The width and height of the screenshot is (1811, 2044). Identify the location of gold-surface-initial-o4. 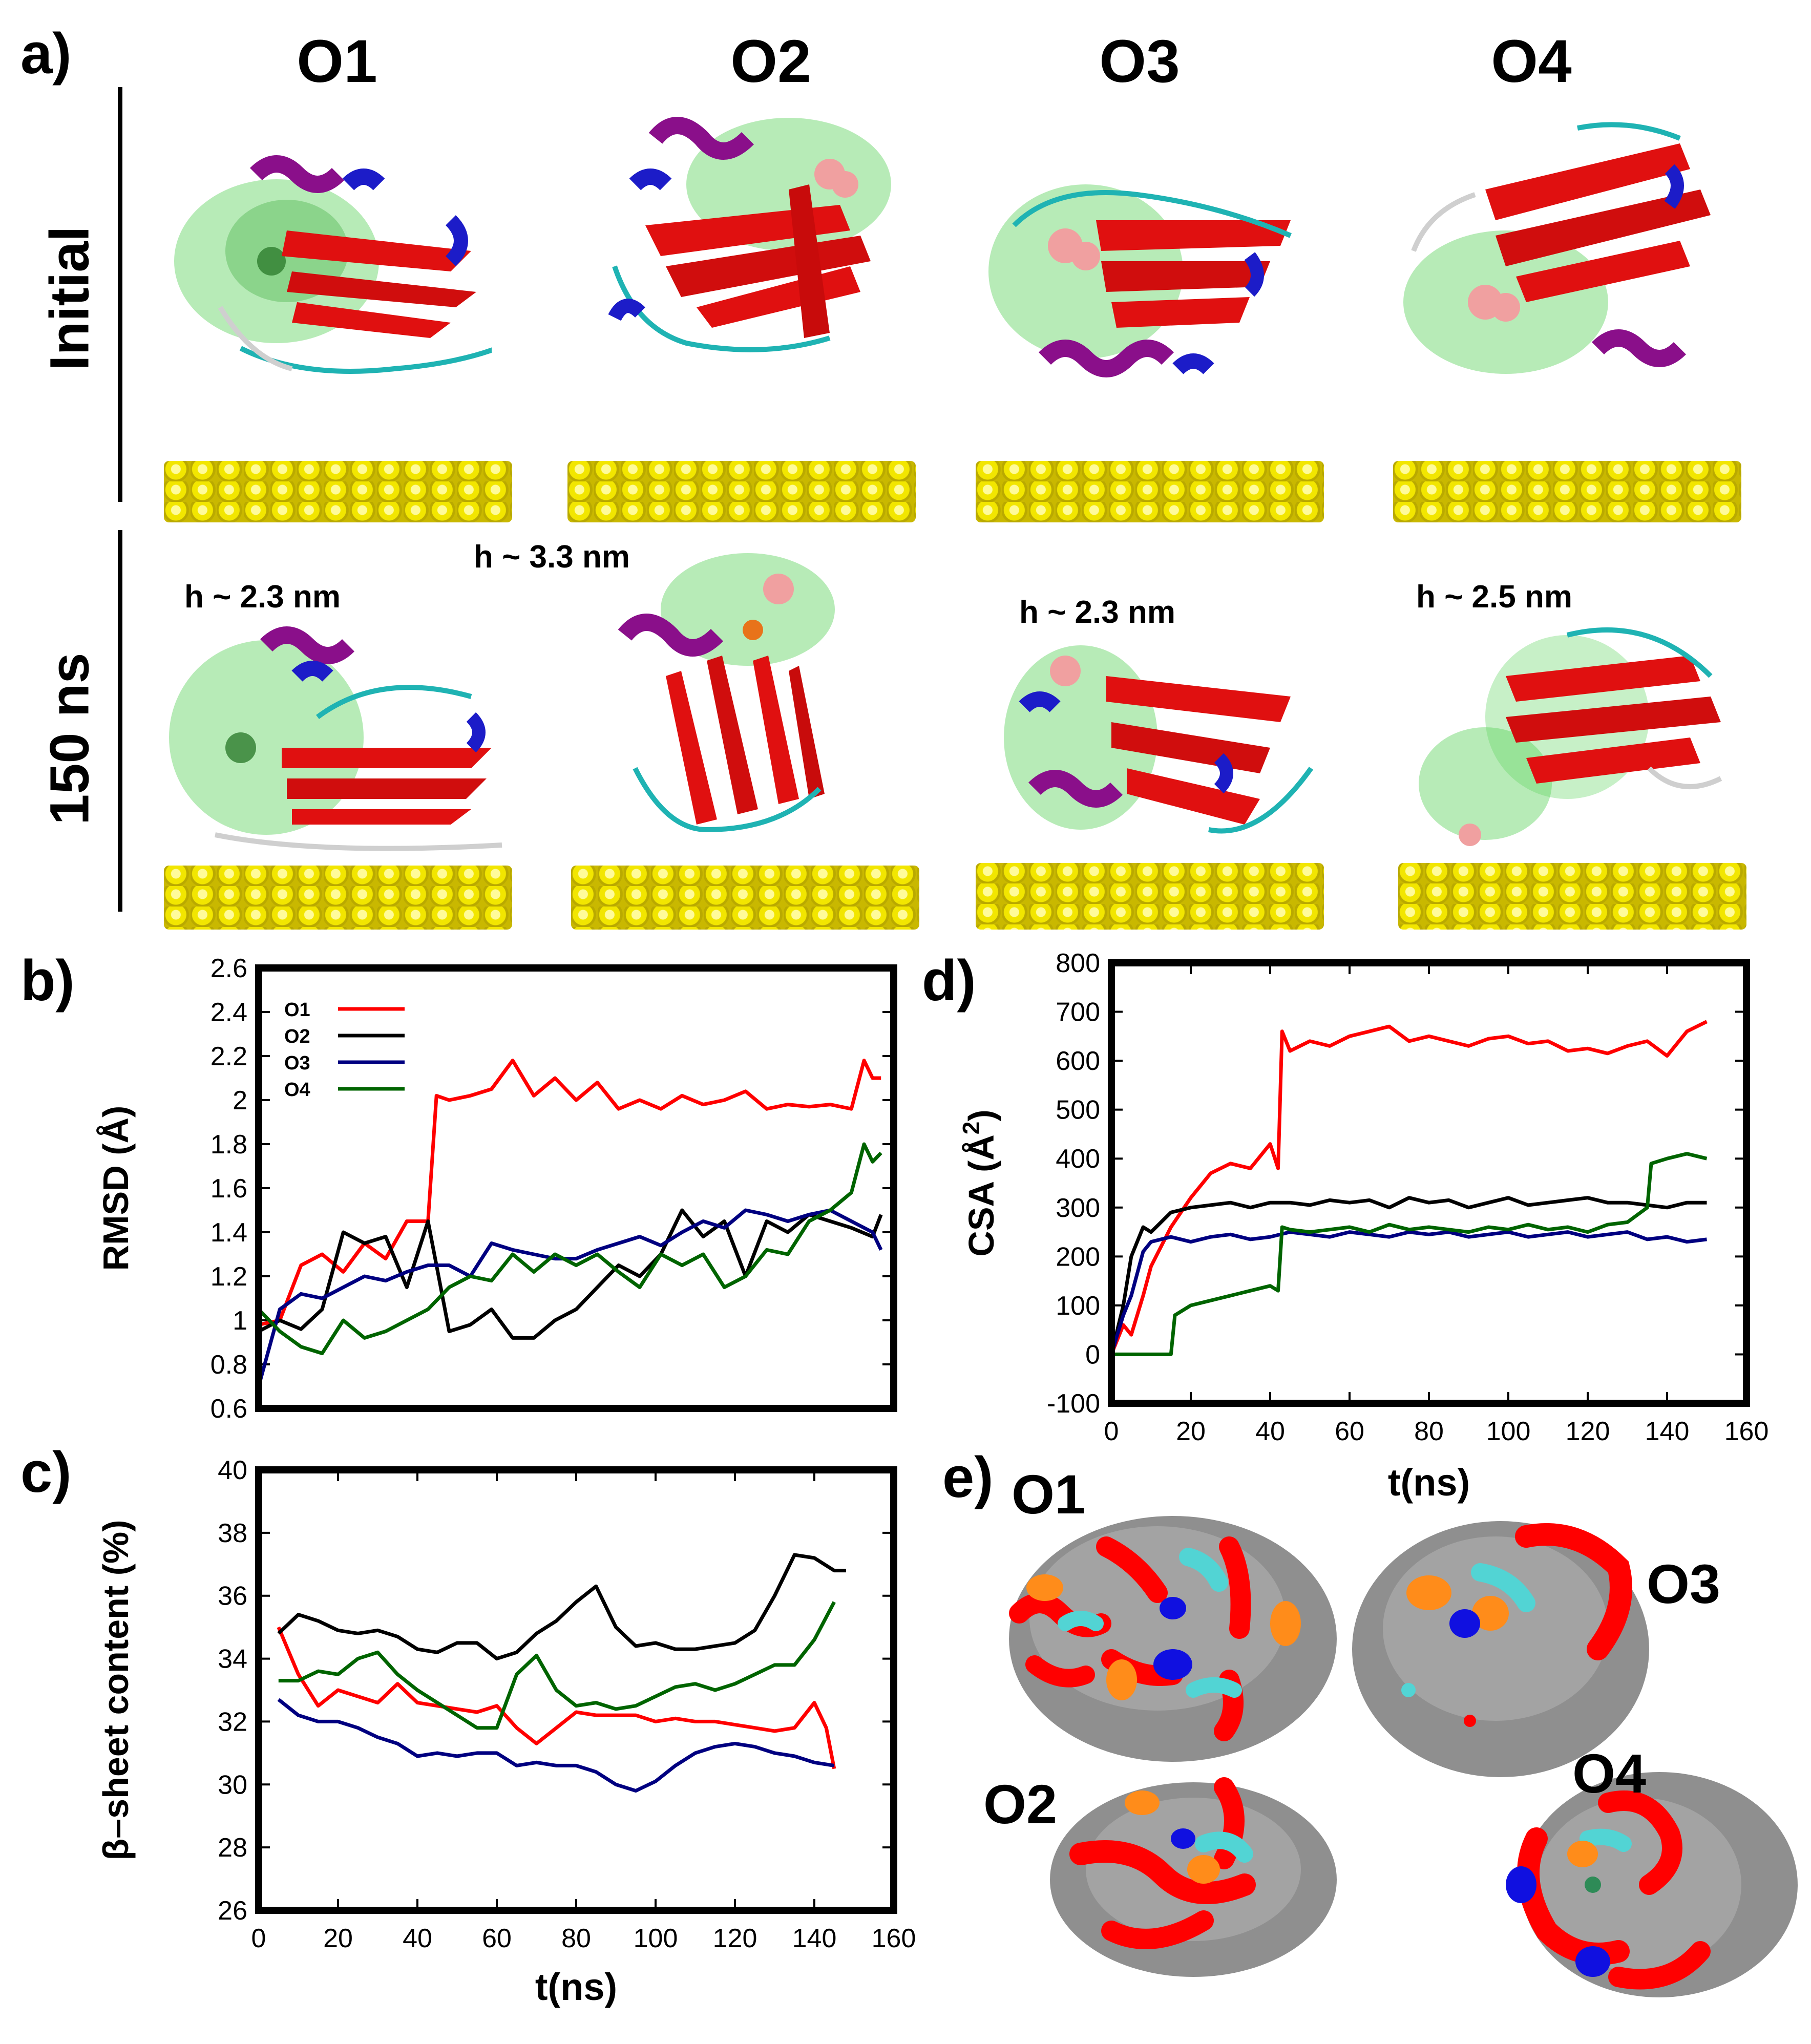
(1567, 491).